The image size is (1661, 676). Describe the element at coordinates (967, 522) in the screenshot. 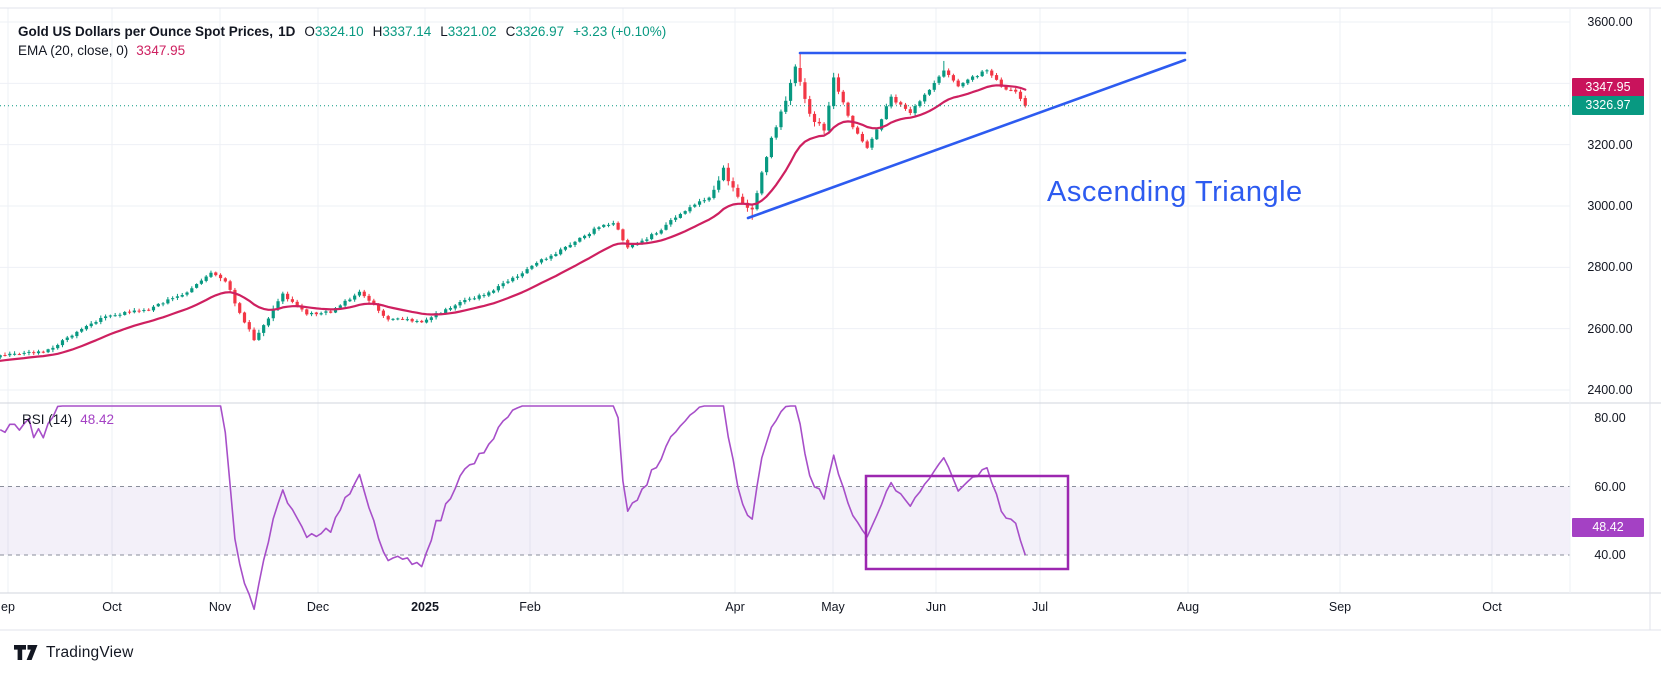

I see `rsi-highlight-box` at that location.